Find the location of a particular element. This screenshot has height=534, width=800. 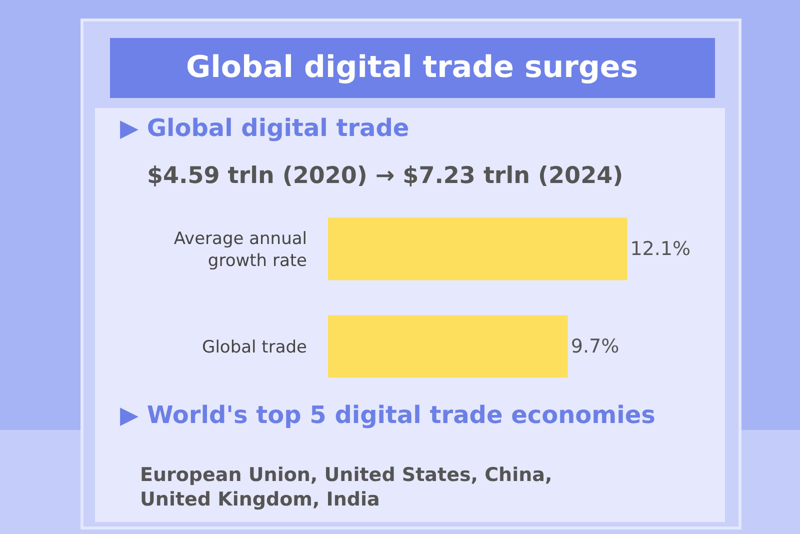

text: ▶ World's top 5 digital trade economies is located at coordinates (388, 415).